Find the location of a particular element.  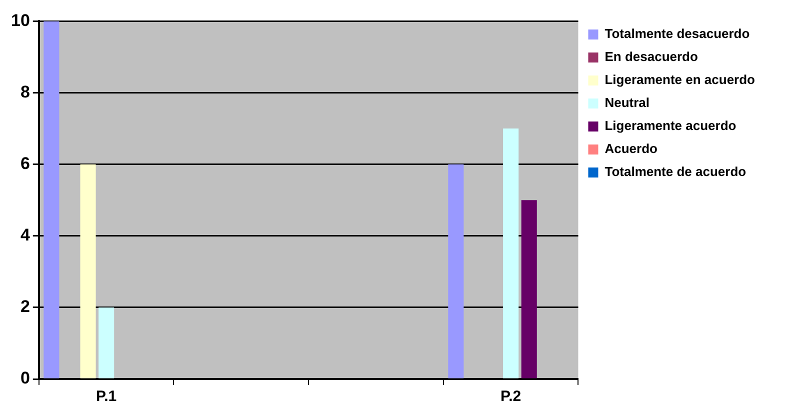

y-tick-label: 0 is located at coordinates (25, 378).